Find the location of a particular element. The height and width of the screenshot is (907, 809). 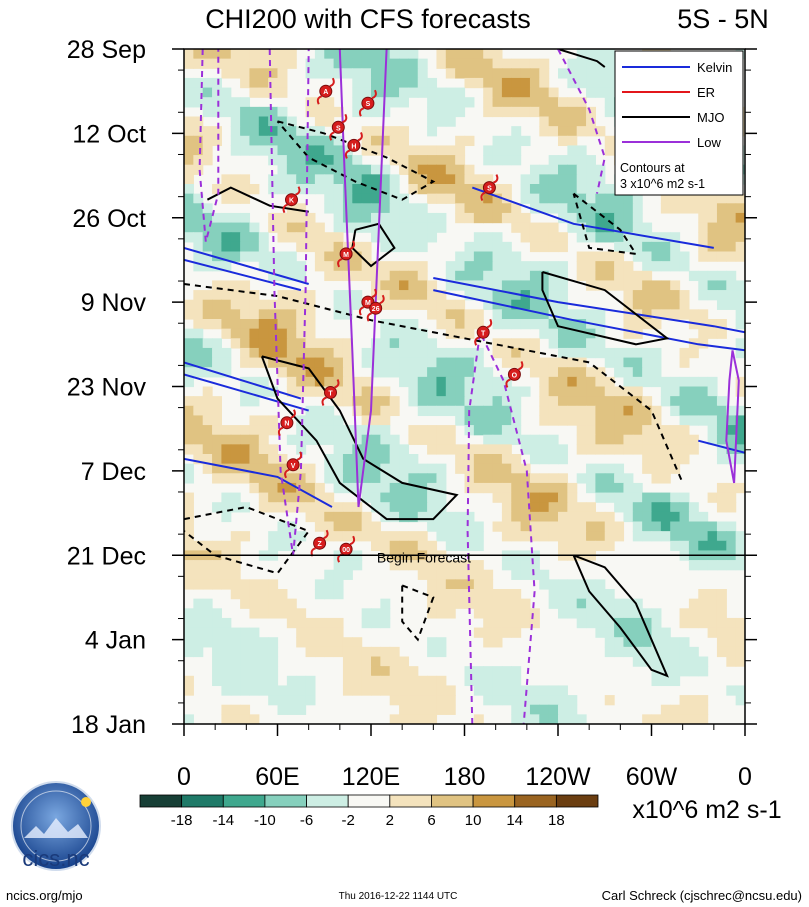

chart-title: CHI200 with CFS forecasts is located at coordinates (368, 19).